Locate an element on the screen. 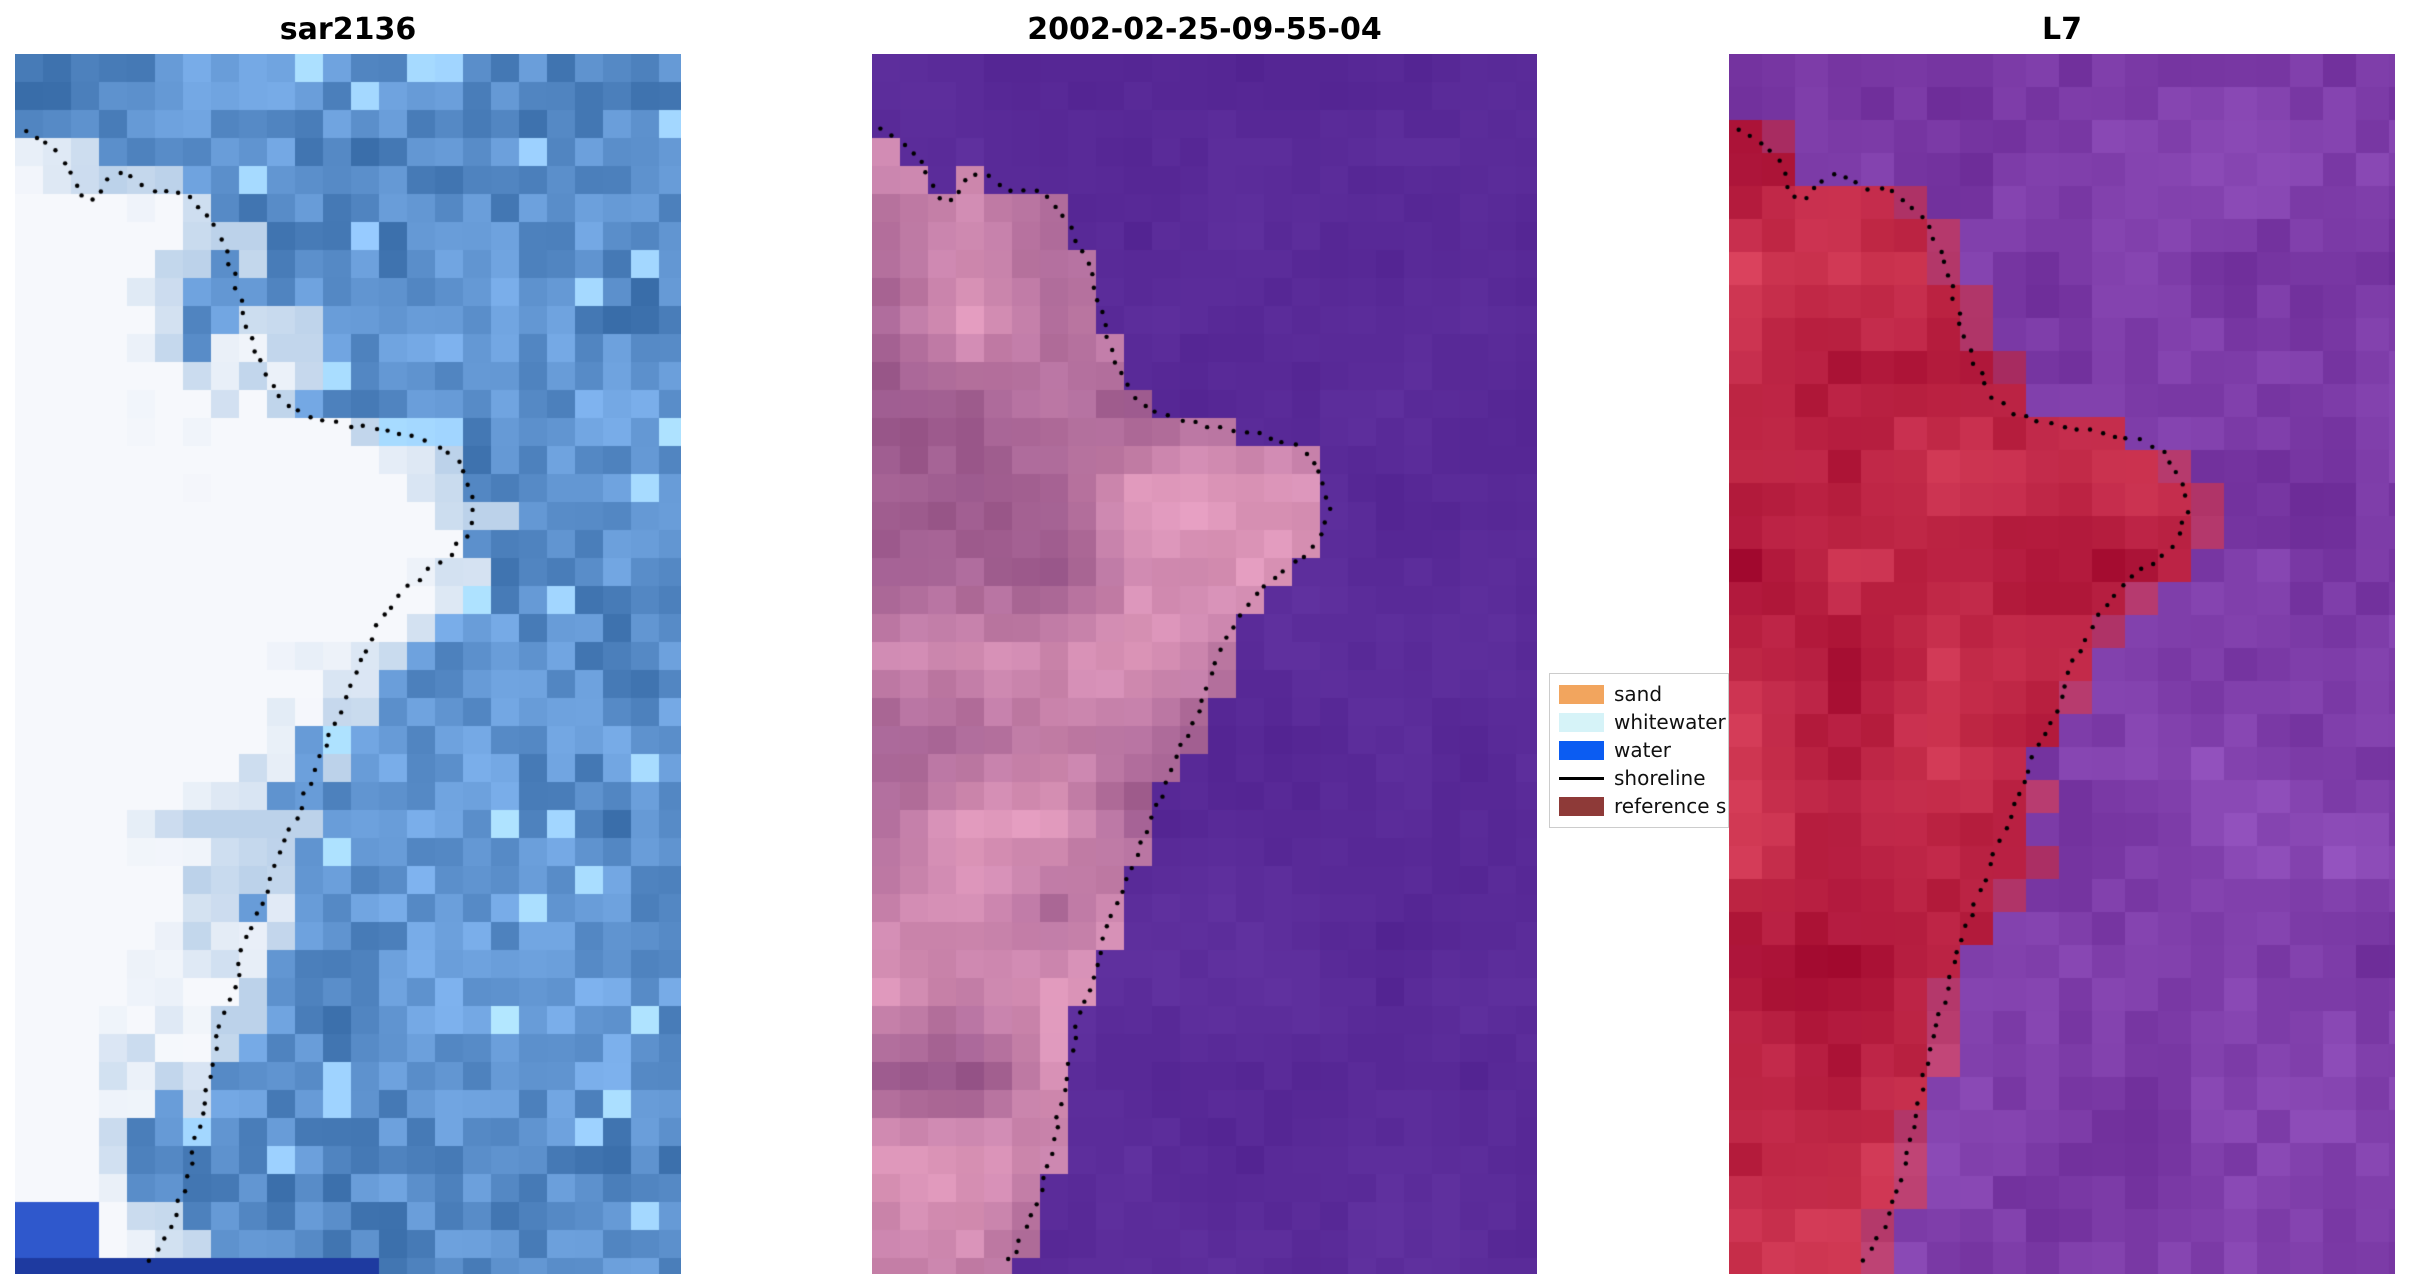 This screenshot has width=2410, height=1283. legend-item-whitewater: whitewater is located at coordinates (1643, 722).